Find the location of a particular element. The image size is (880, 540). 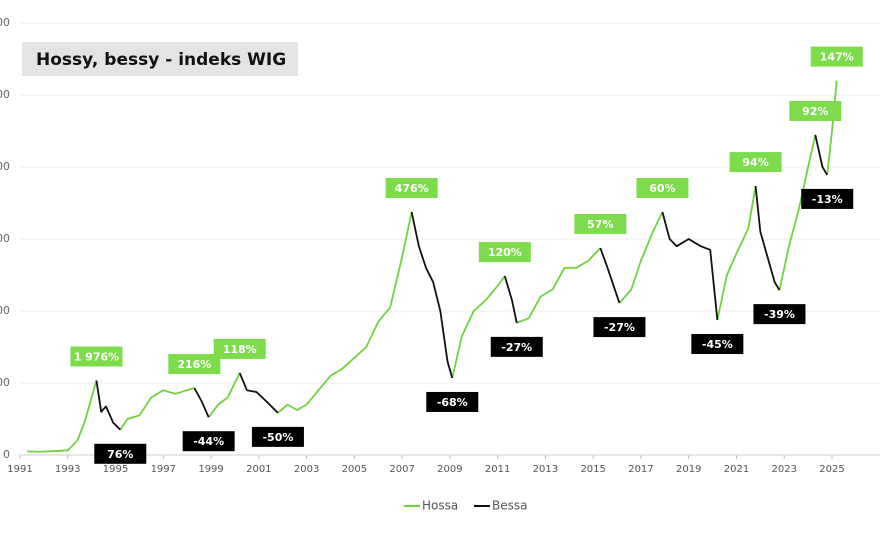

x-tick-label: 1993 is located at coordinates (67, 469).